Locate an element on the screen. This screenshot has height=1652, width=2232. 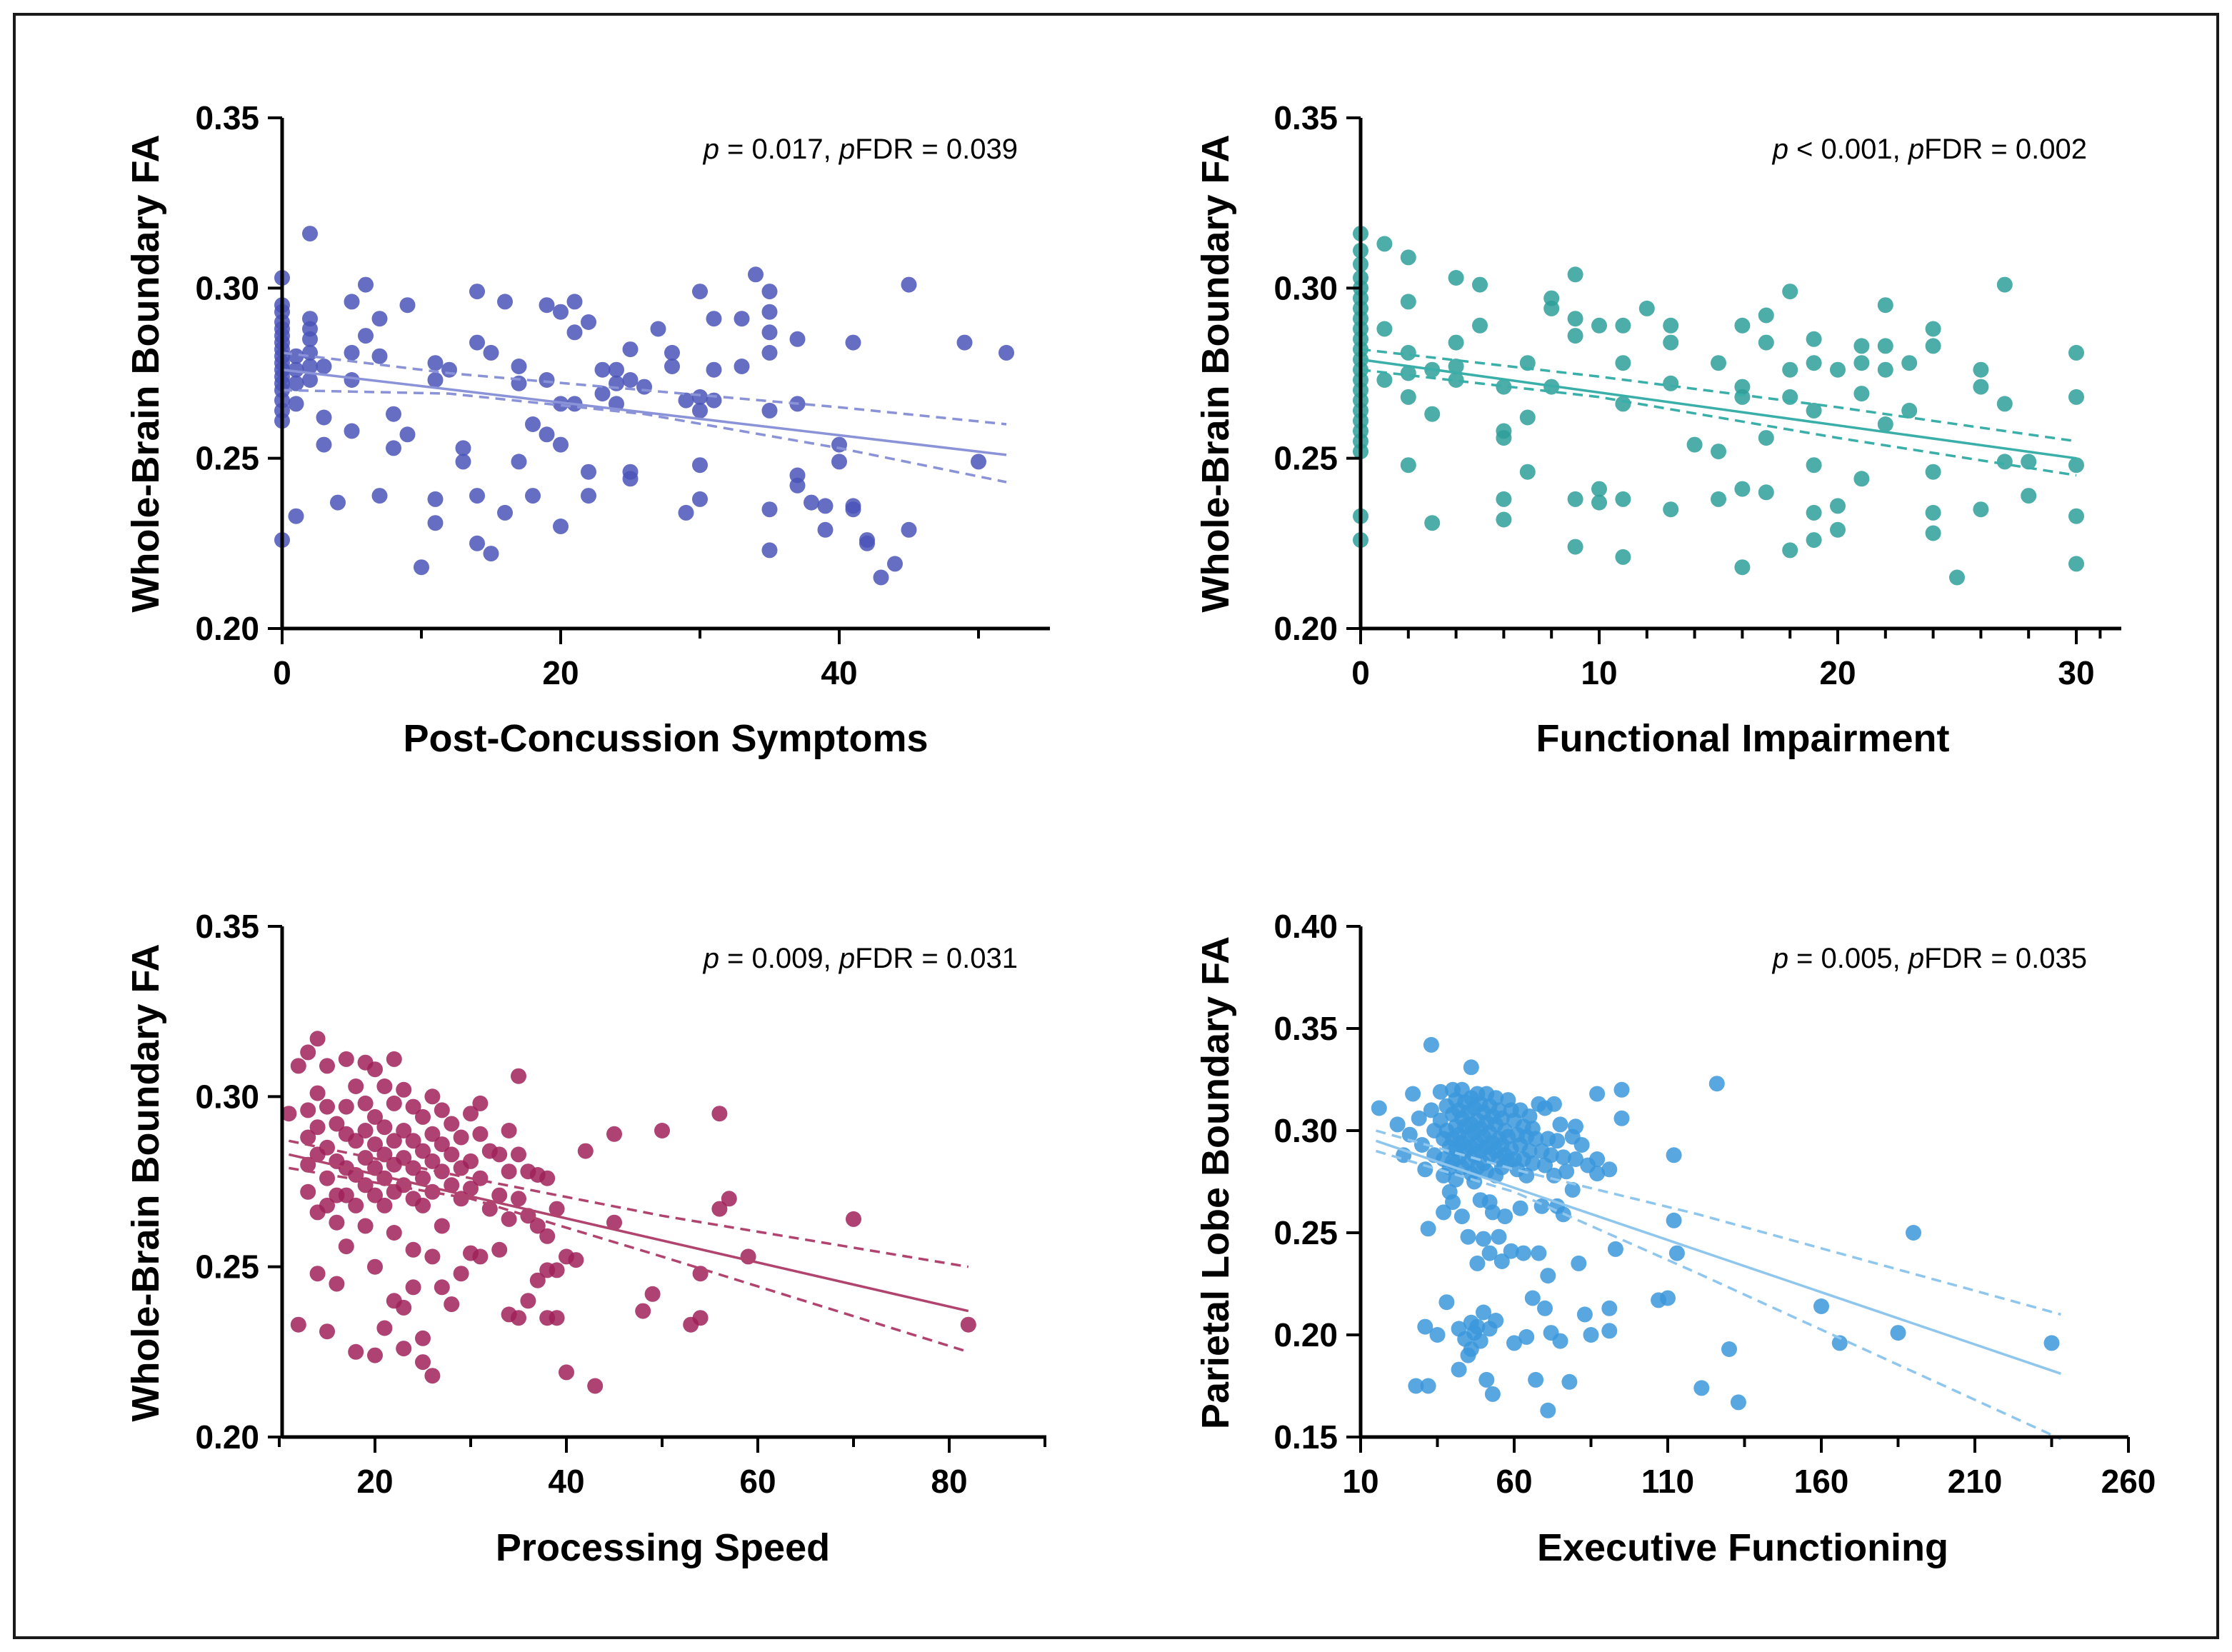
x-tick-label: 210 is located at coordinates (1975, 1481).